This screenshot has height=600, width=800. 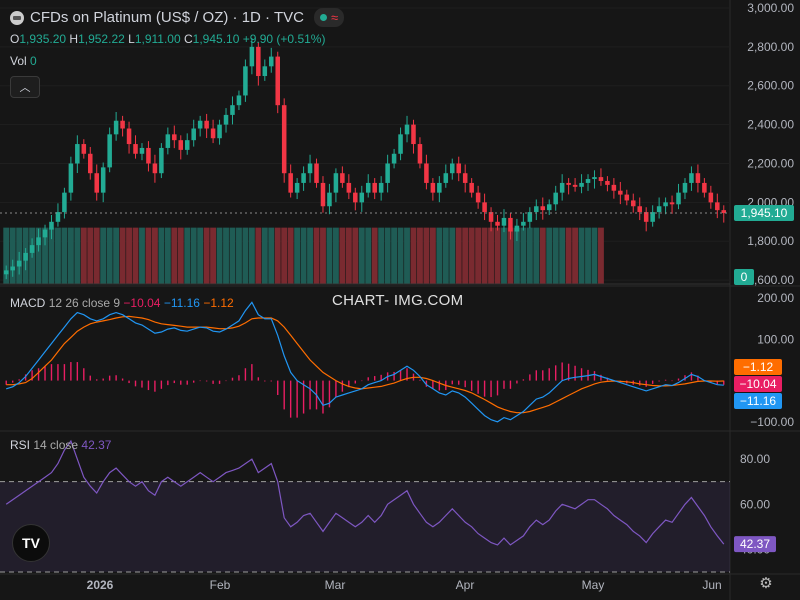 I want to click on rsi-value: 42.37, so click(x=96, y=445).